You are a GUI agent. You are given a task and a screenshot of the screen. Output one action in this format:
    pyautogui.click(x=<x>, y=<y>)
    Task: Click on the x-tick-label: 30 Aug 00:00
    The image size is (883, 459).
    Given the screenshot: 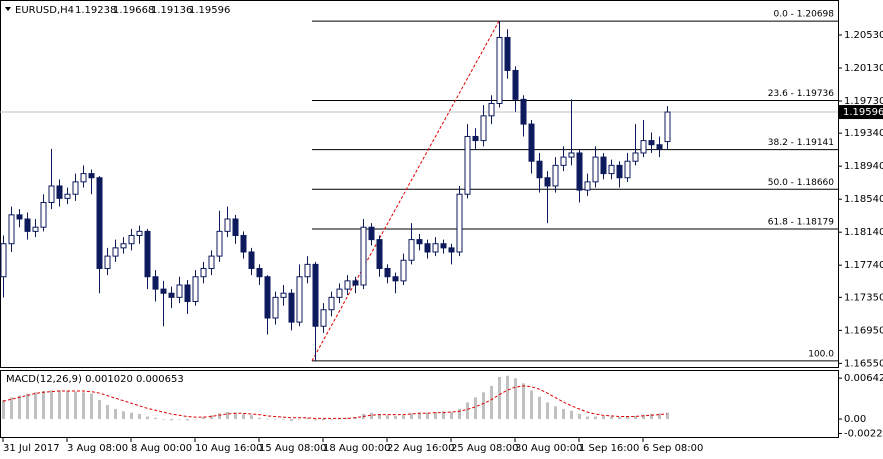 What is the action you would take?
    pyautogui.click(x=548, y=448)
    